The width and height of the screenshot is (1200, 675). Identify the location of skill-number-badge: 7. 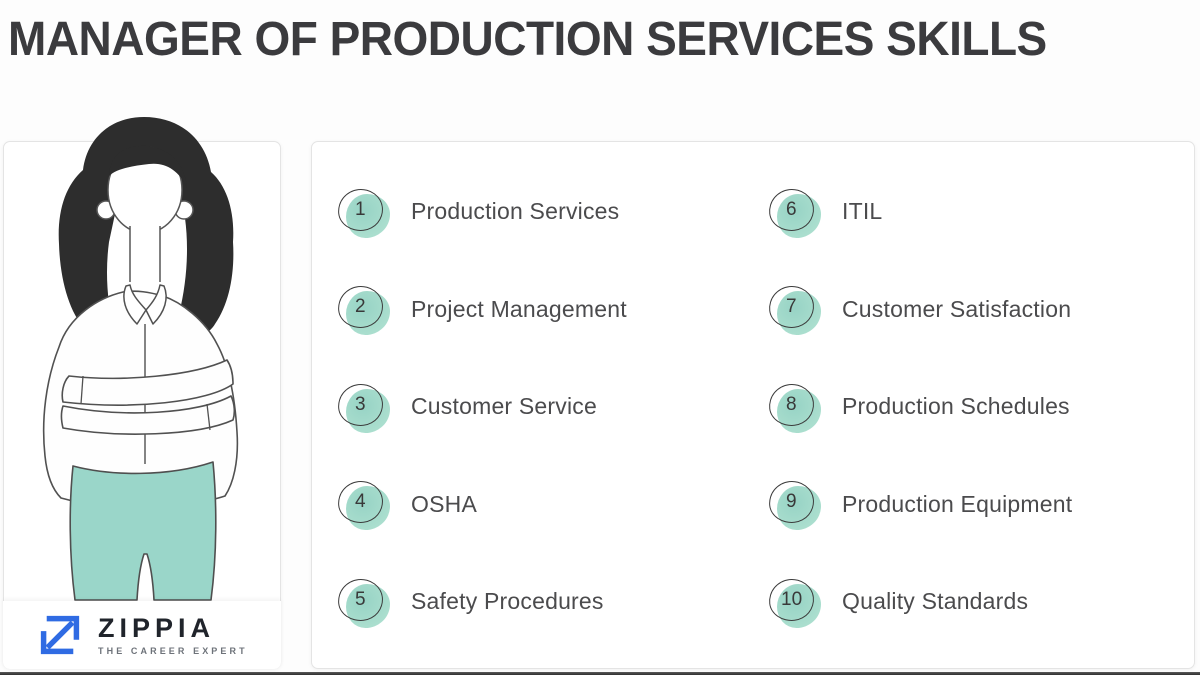
(793, 309).